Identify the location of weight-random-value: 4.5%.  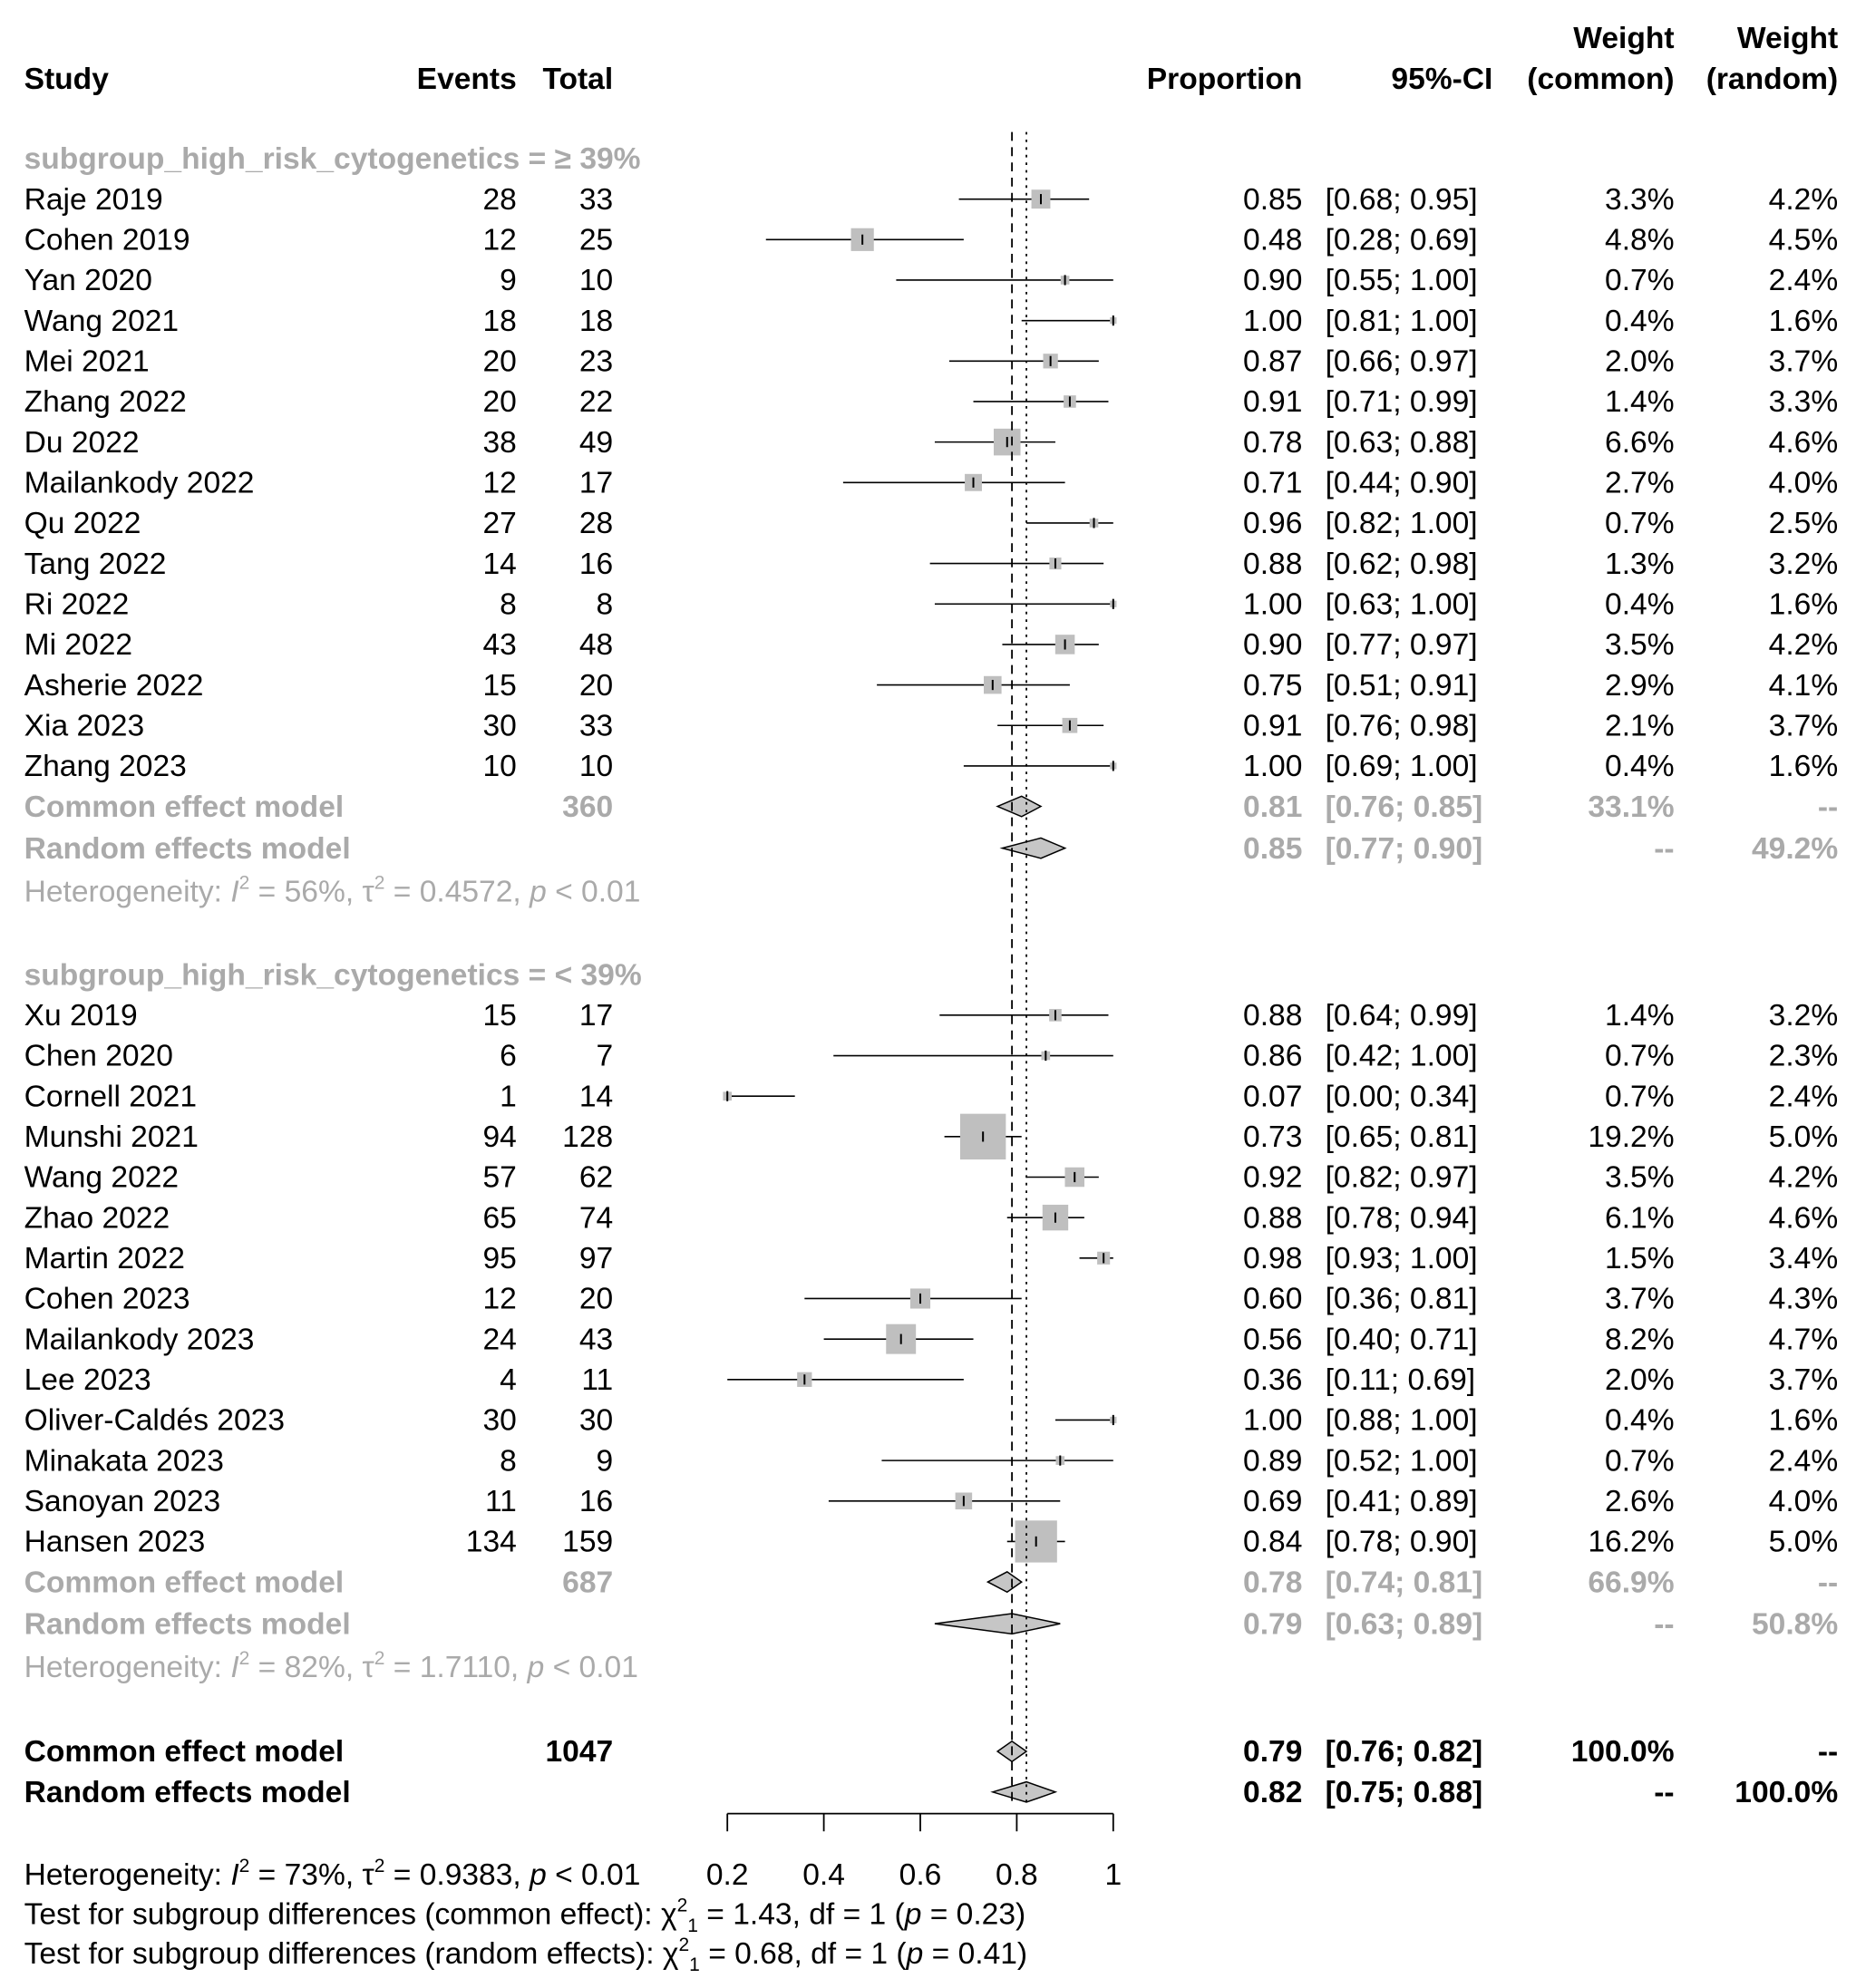
(1804, 241).